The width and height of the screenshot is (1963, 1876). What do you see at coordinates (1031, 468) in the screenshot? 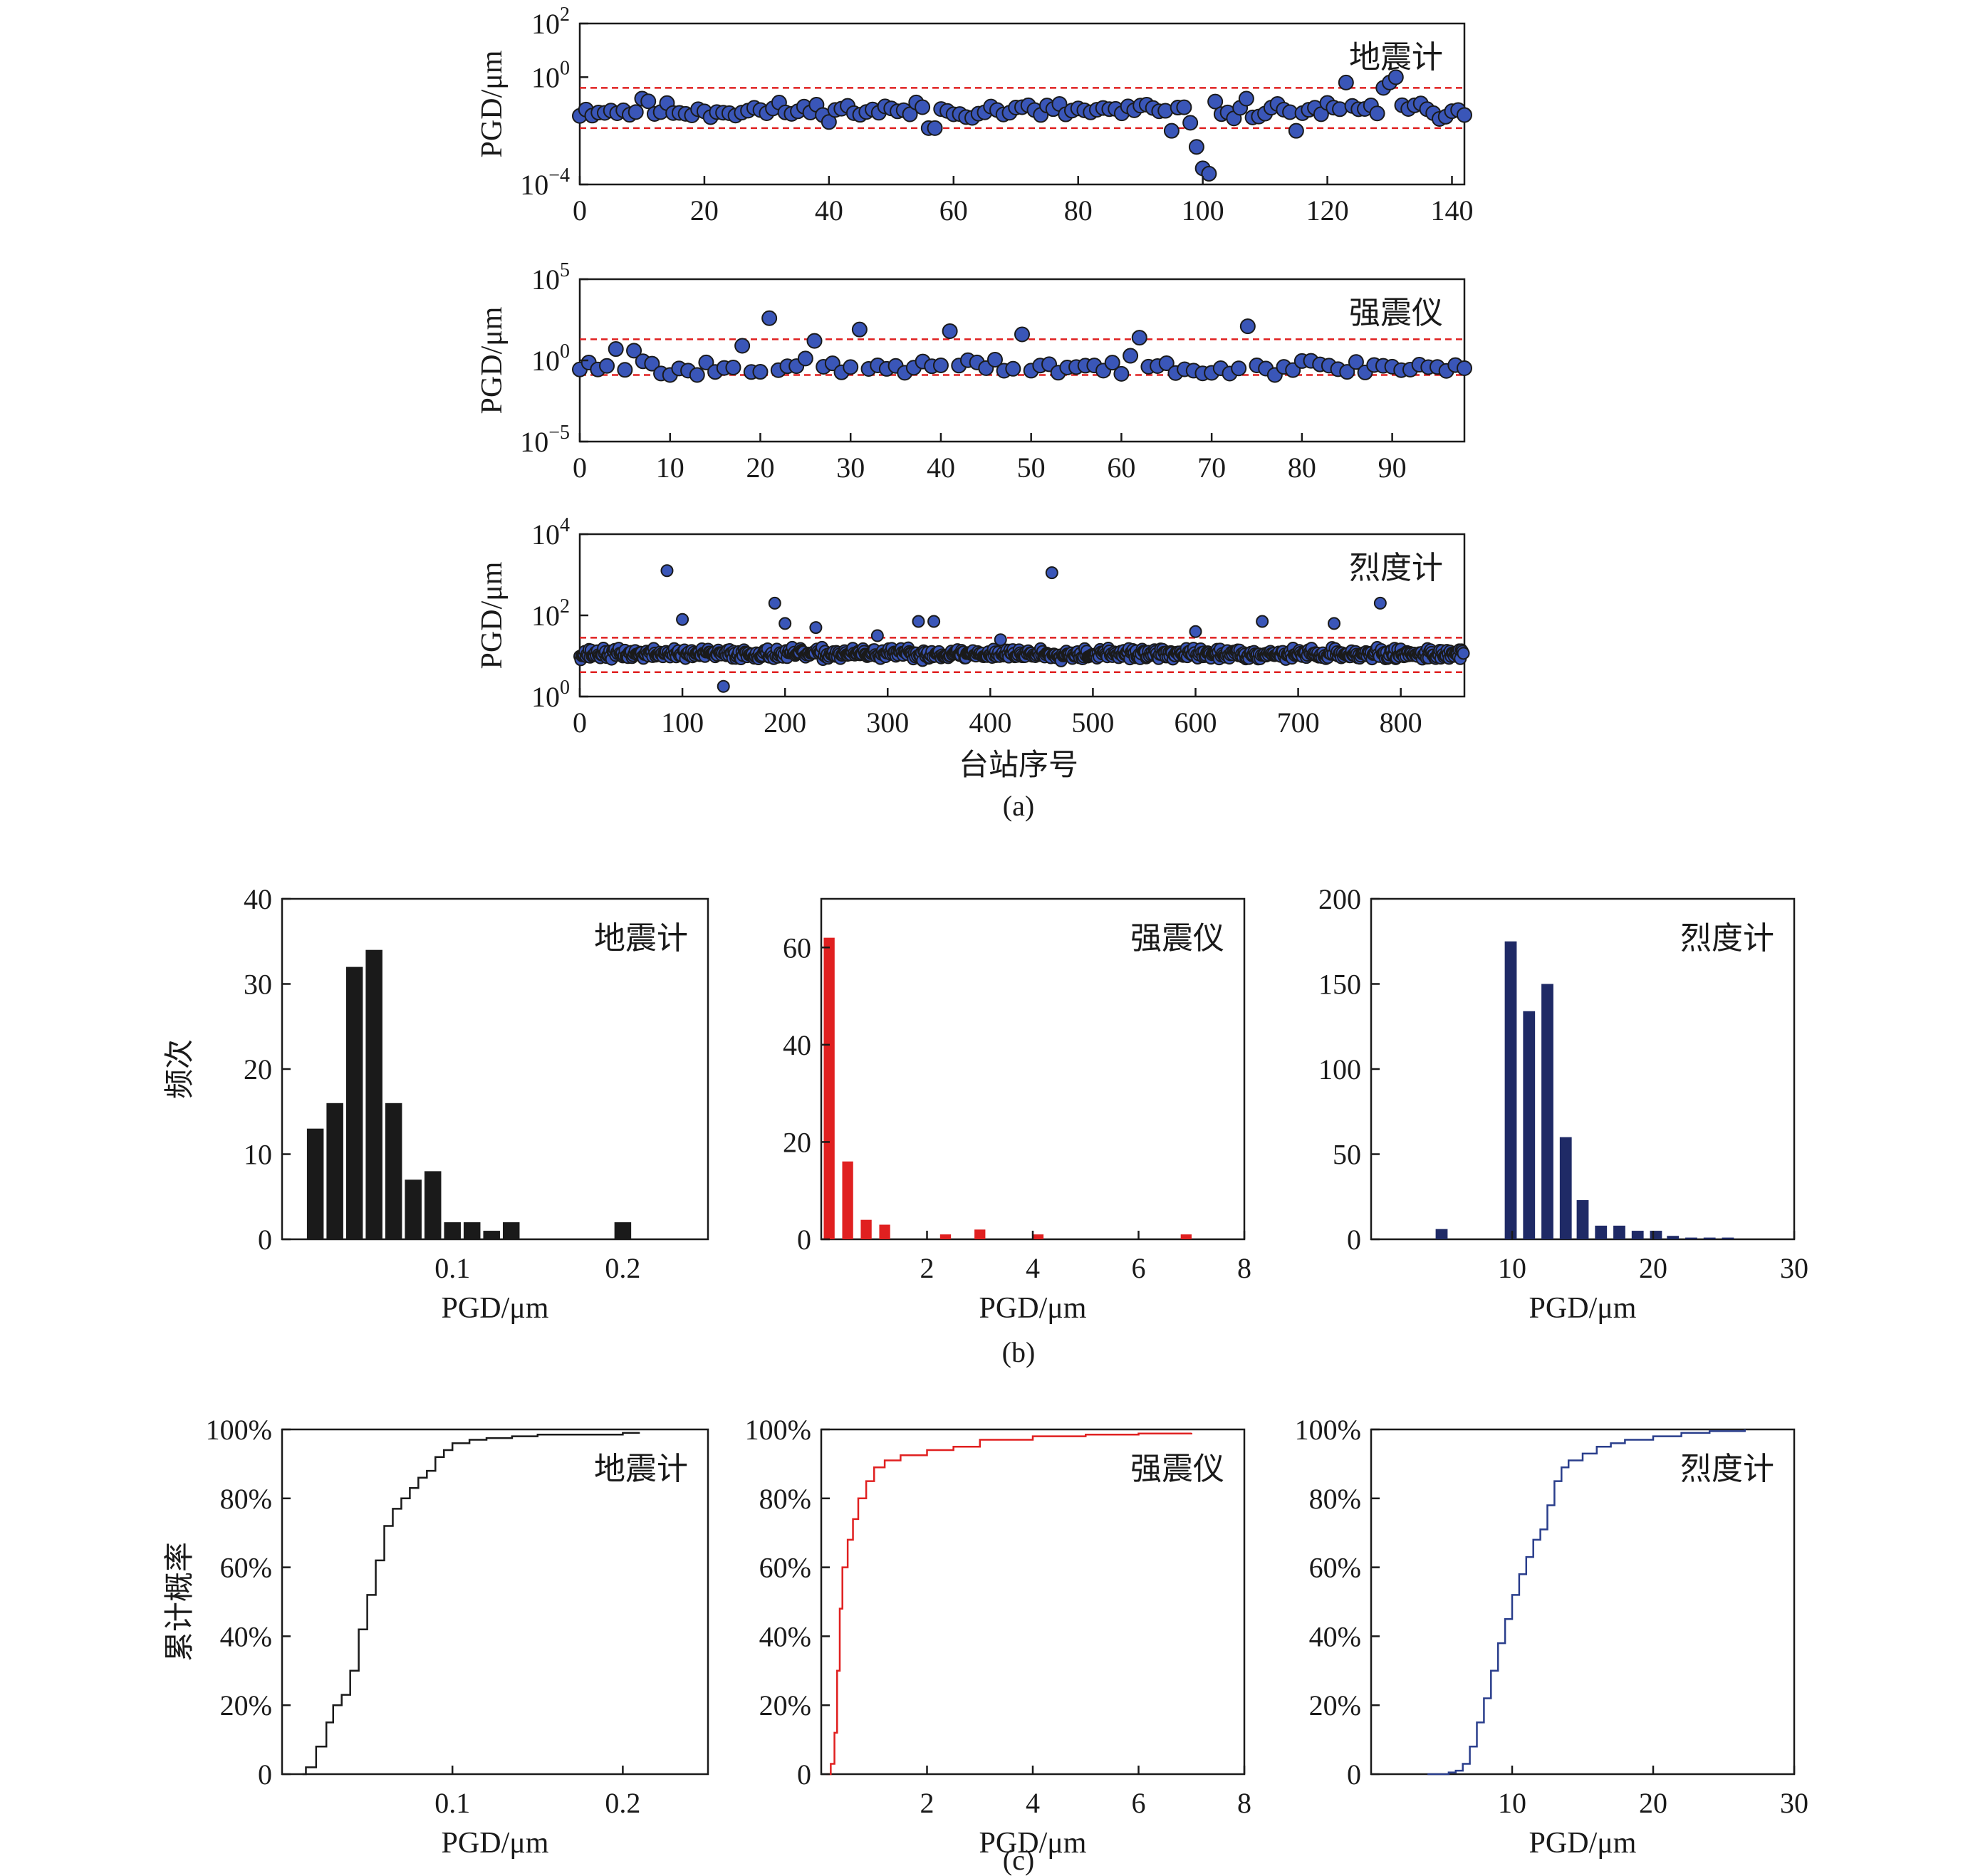
I see `x-tick-label: 50` at bounding box center [1031, 468].